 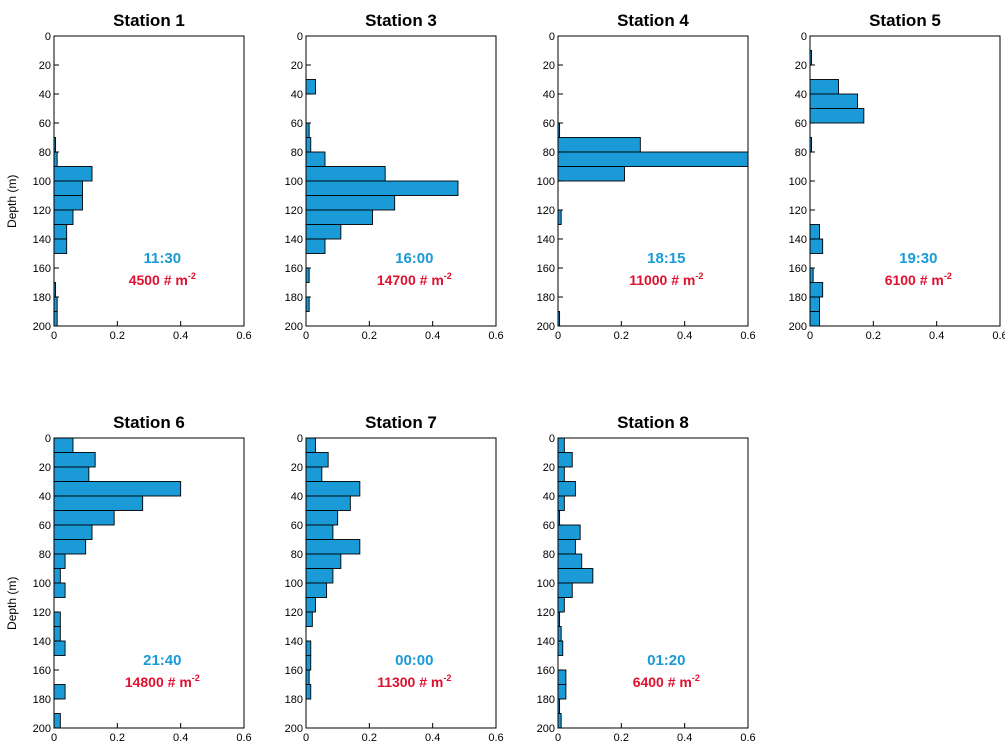 I want to click on y-axis-label: Depth (m), so click(x=12, y=201).